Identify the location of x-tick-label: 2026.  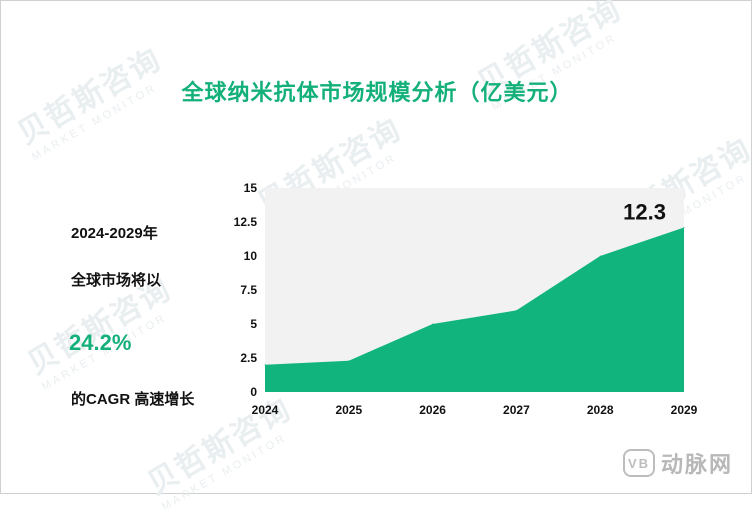
(432, 410).